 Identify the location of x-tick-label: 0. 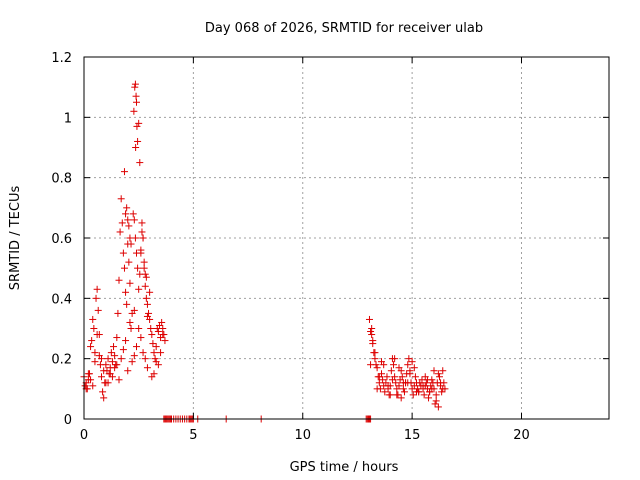
(84, 435).